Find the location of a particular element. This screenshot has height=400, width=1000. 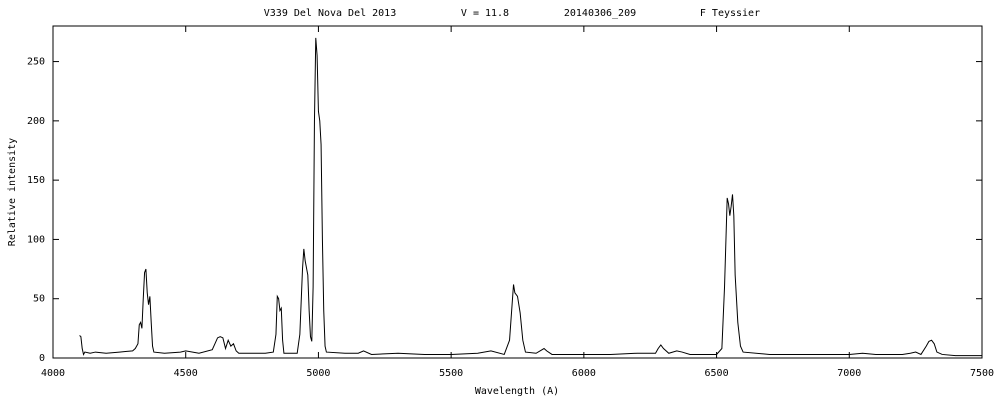

x-tick-label: 7500 is located at coordinates (982, 373).